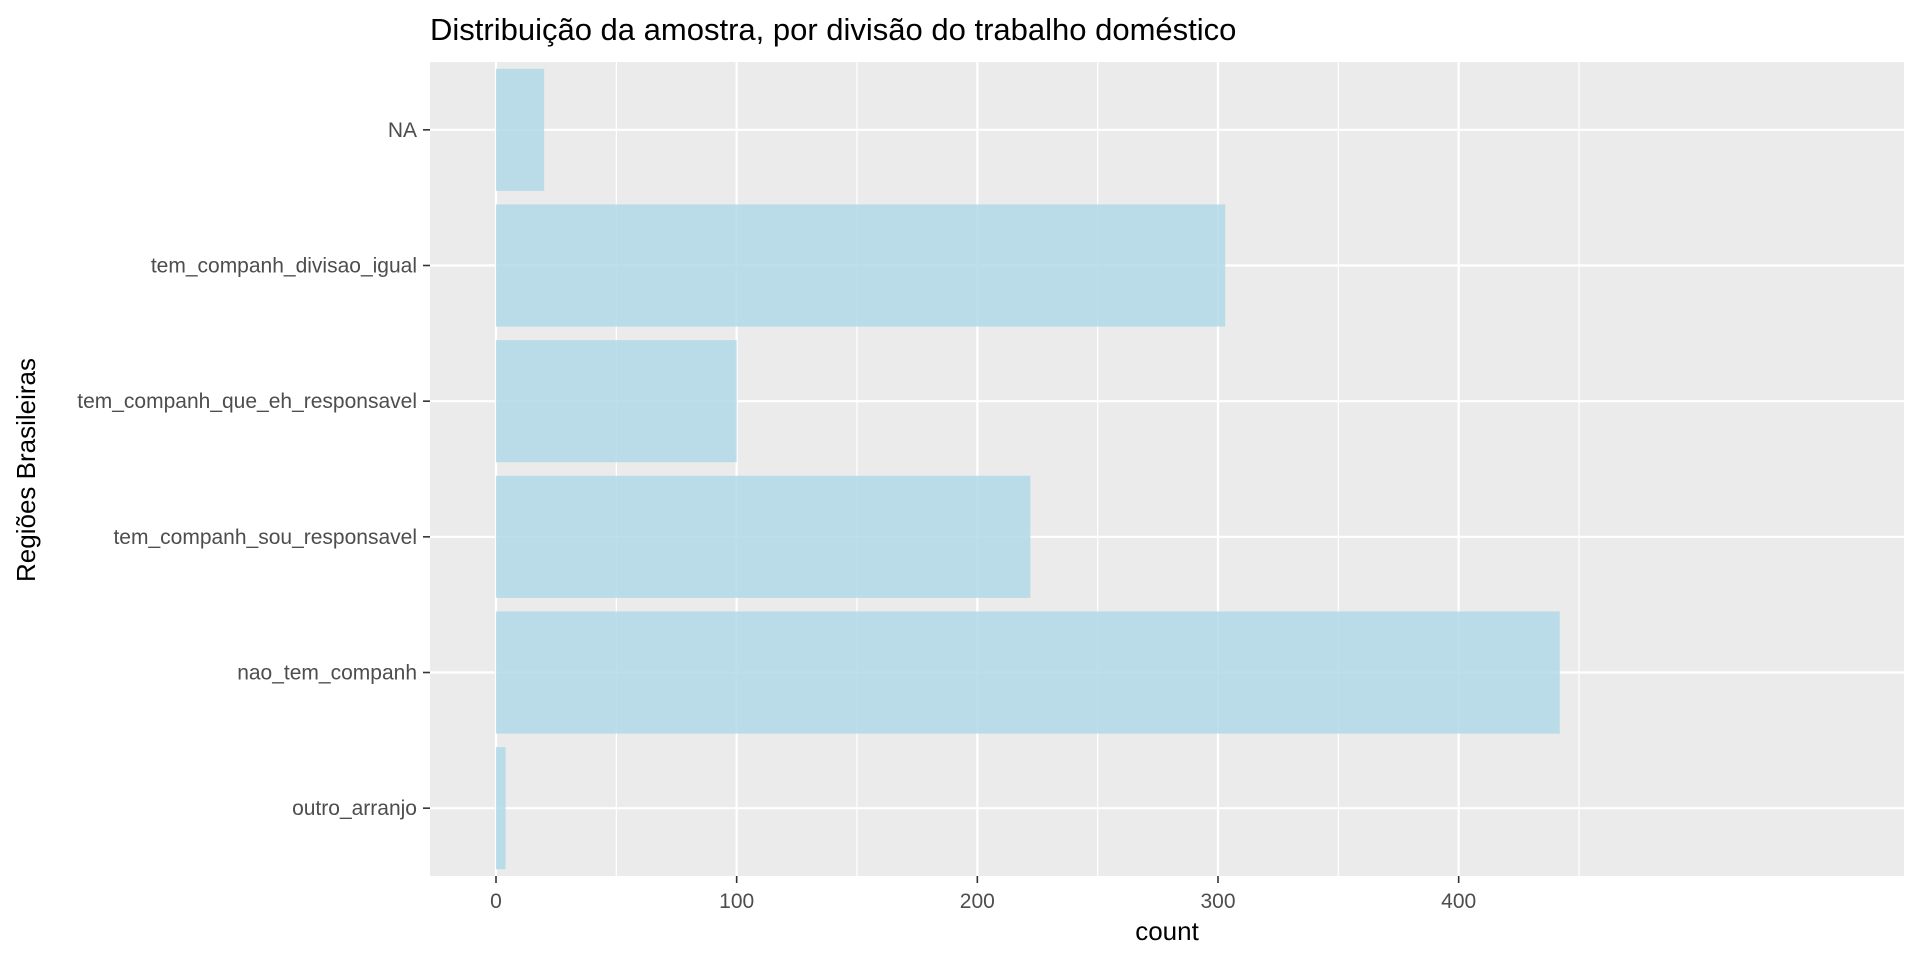 This screenshot has height=960, width=1920. I want to click on x-axis: 0 100 200 300 400, so click(983, 894).